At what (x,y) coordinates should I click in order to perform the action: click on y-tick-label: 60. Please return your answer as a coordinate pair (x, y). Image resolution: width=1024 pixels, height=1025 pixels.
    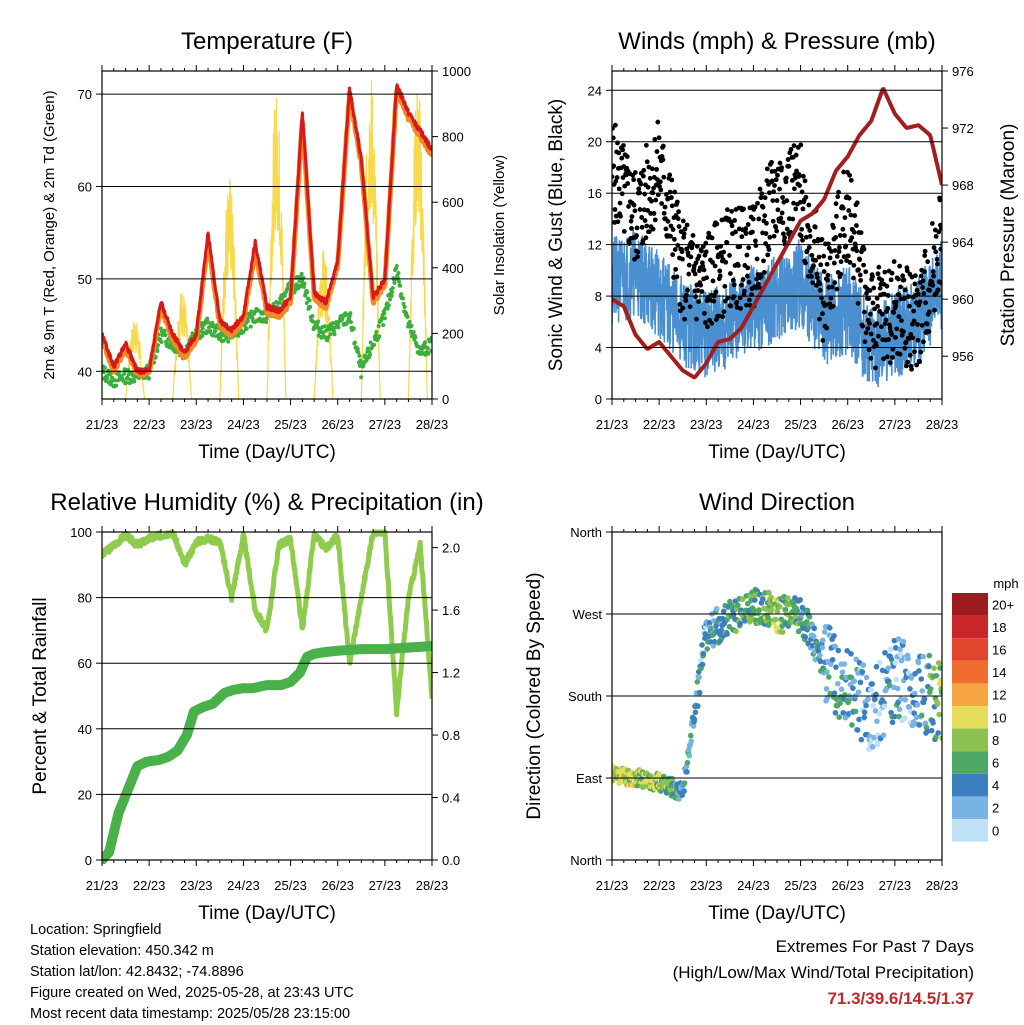
    Looking at the image, I should click on (85, 186).